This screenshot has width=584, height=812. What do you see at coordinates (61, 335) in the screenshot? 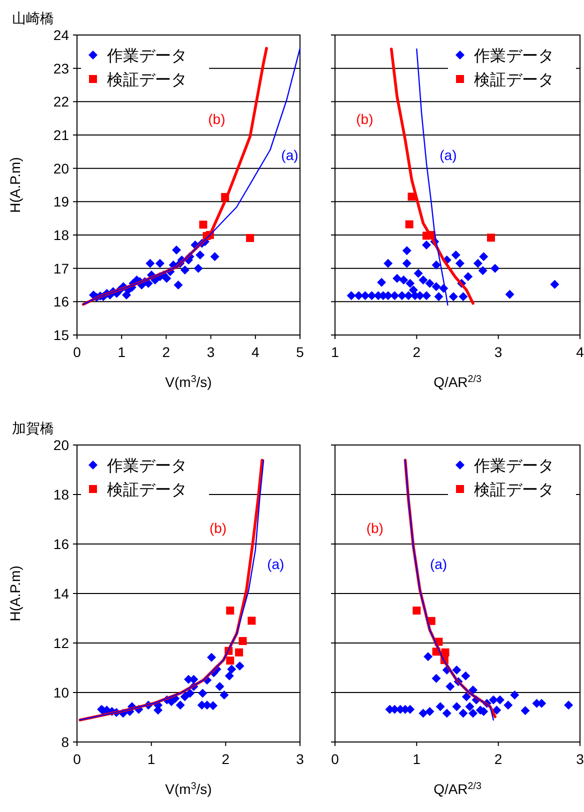
I see `y-tick-label: 15` at bounding box center [61, 335].